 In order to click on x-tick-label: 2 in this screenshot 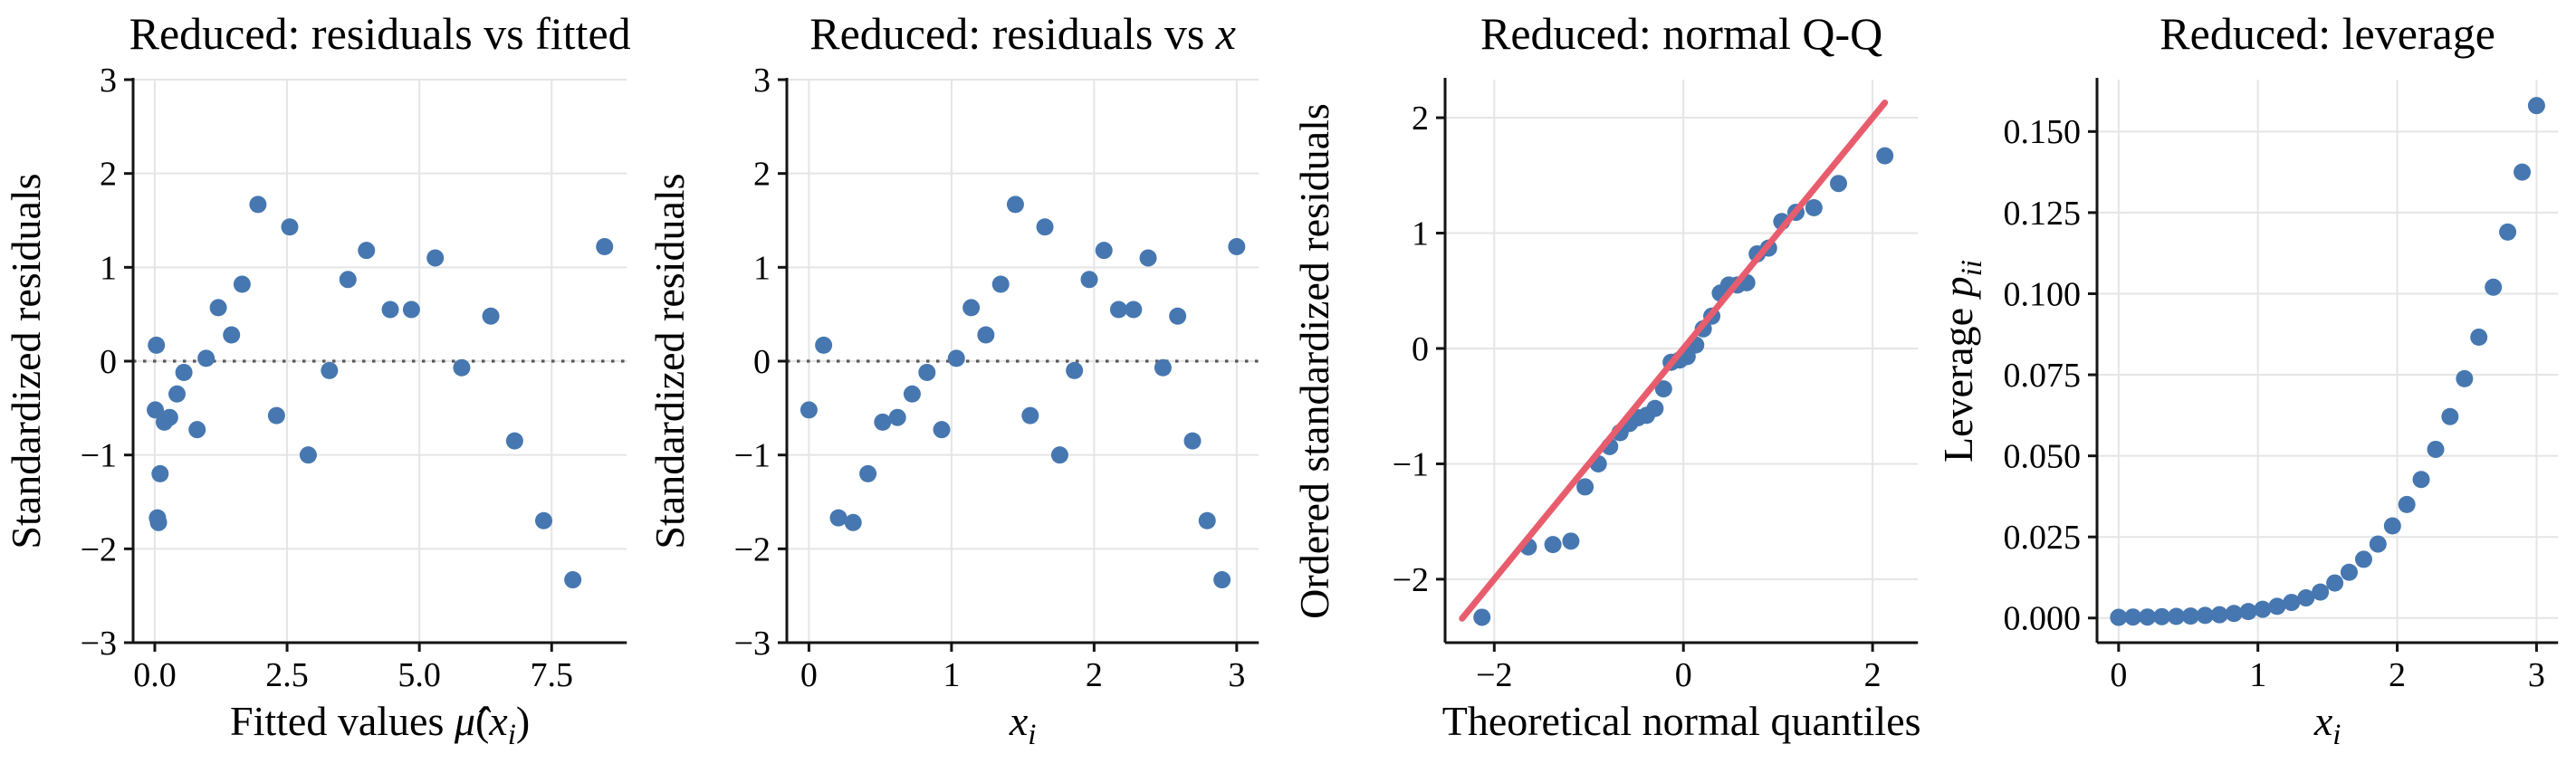, I will do `click(1094, 675)`.